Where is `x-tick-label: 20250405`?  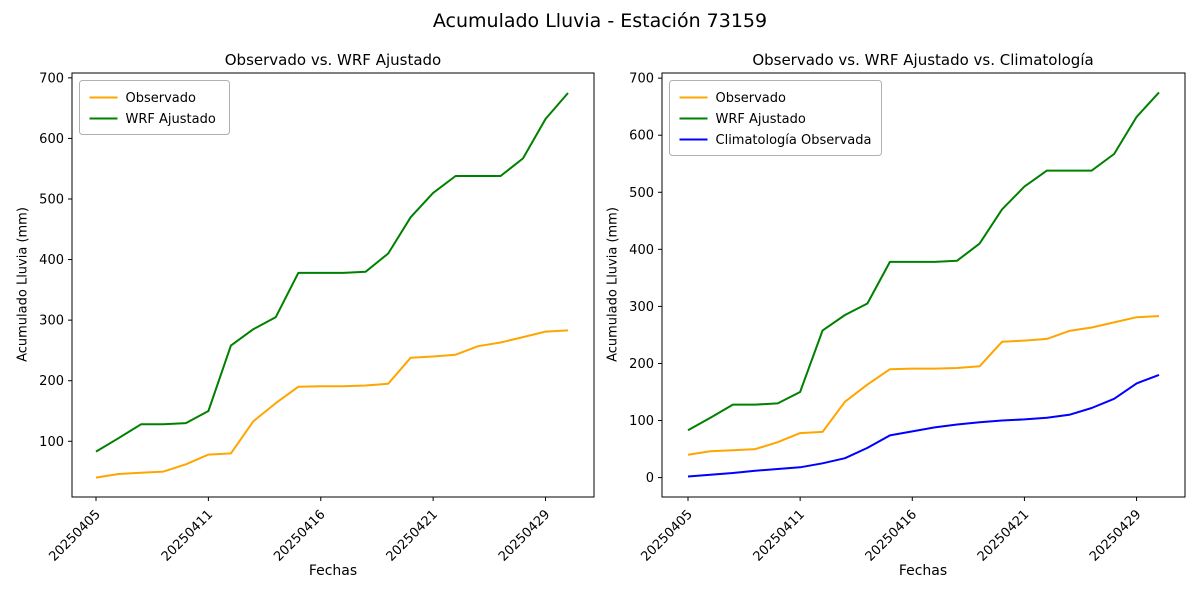
x-tick-label: 20250405 is located at coordinates (666, 535).